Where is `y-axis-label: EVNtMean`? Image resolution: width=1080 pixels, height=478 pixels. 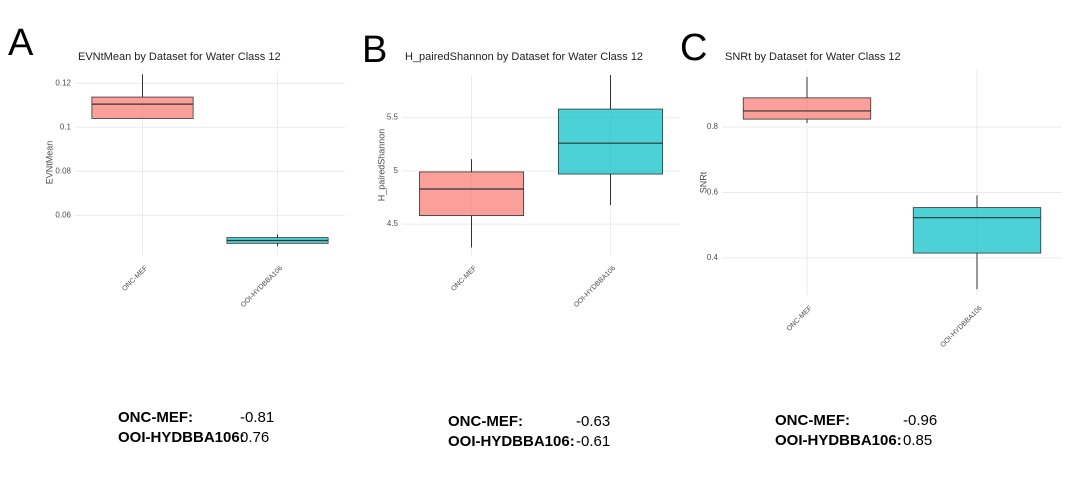 y-axis-label: EVNtMean is located at coordinates (49, 163).